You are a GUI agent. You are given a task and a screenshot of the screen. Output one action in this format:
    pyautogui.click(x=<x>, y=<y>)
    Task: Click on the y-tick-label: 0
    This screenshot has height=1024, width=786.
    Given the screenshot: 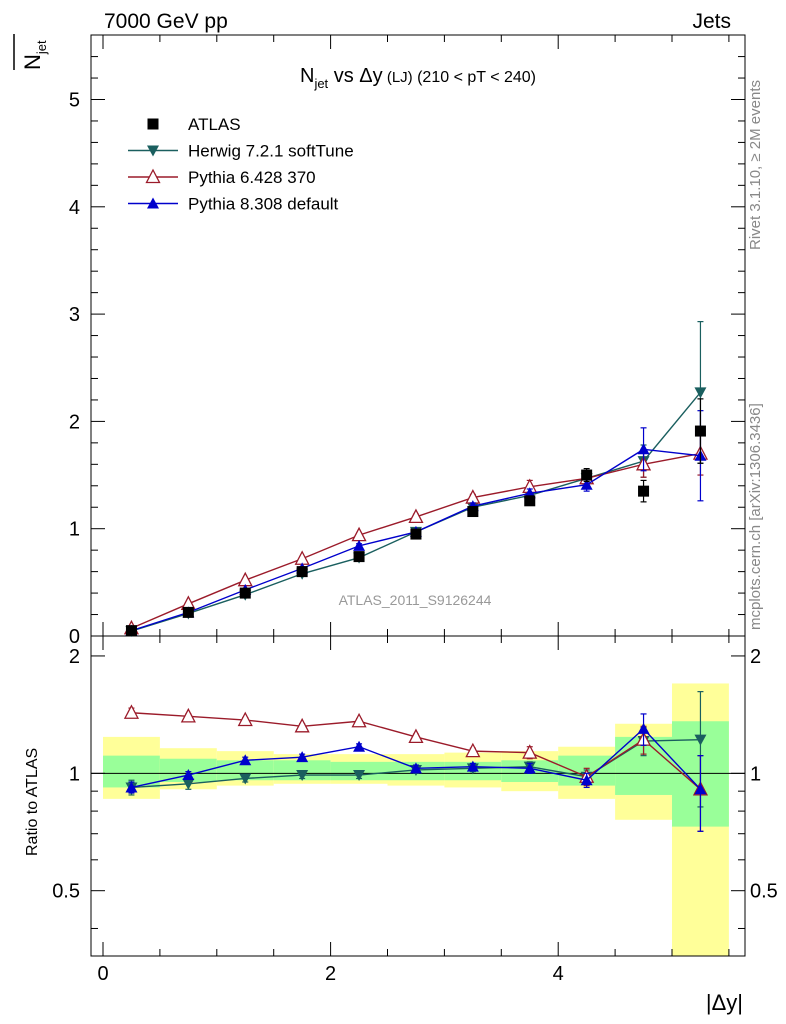 What is the action you would take?
    pyautogui.click(x=74, y=637)
    